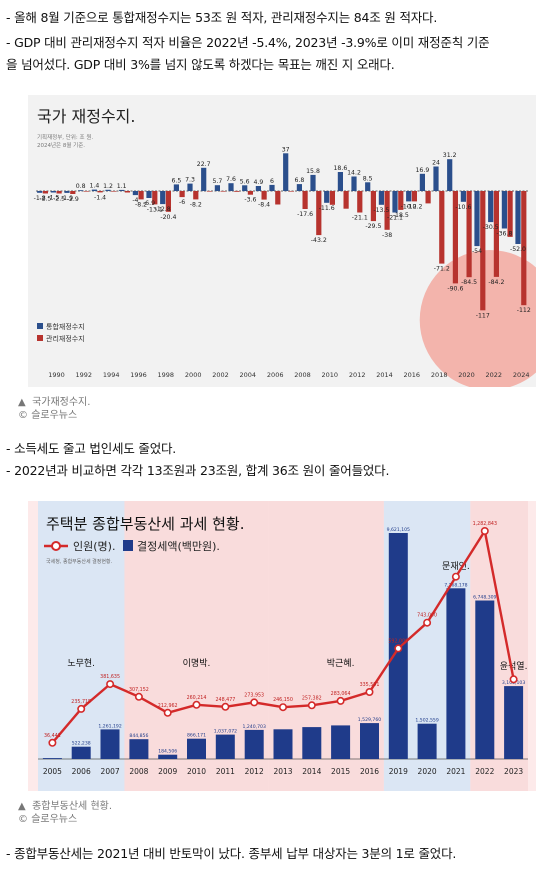  Describe the element at coordinates (138, 771) in the screenshot. I see `year-tick: 2008` at that location.